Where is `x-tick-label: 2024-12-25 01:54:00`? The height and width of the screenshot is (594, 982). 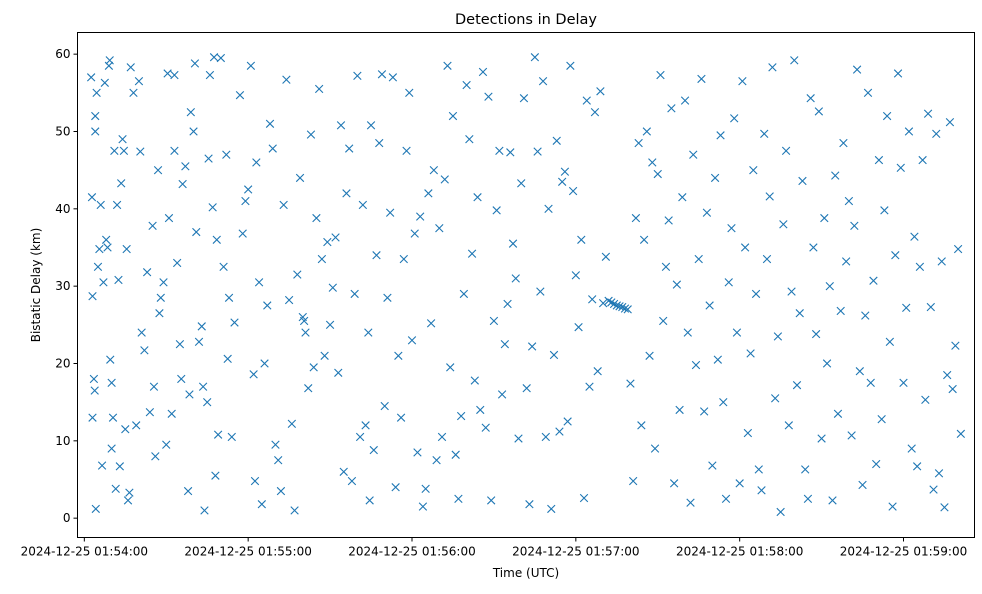 x-tick-label: 2024-12-25 01:54:00 is located at coordinates (84, 552).